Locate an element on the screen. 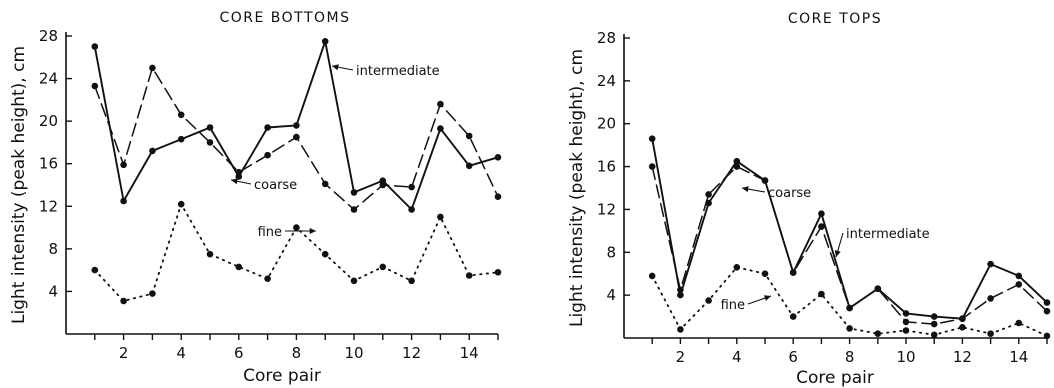 This screenshot has height=388, width=1054. y-tick-label: 16 is located at coordinates (606, 167).